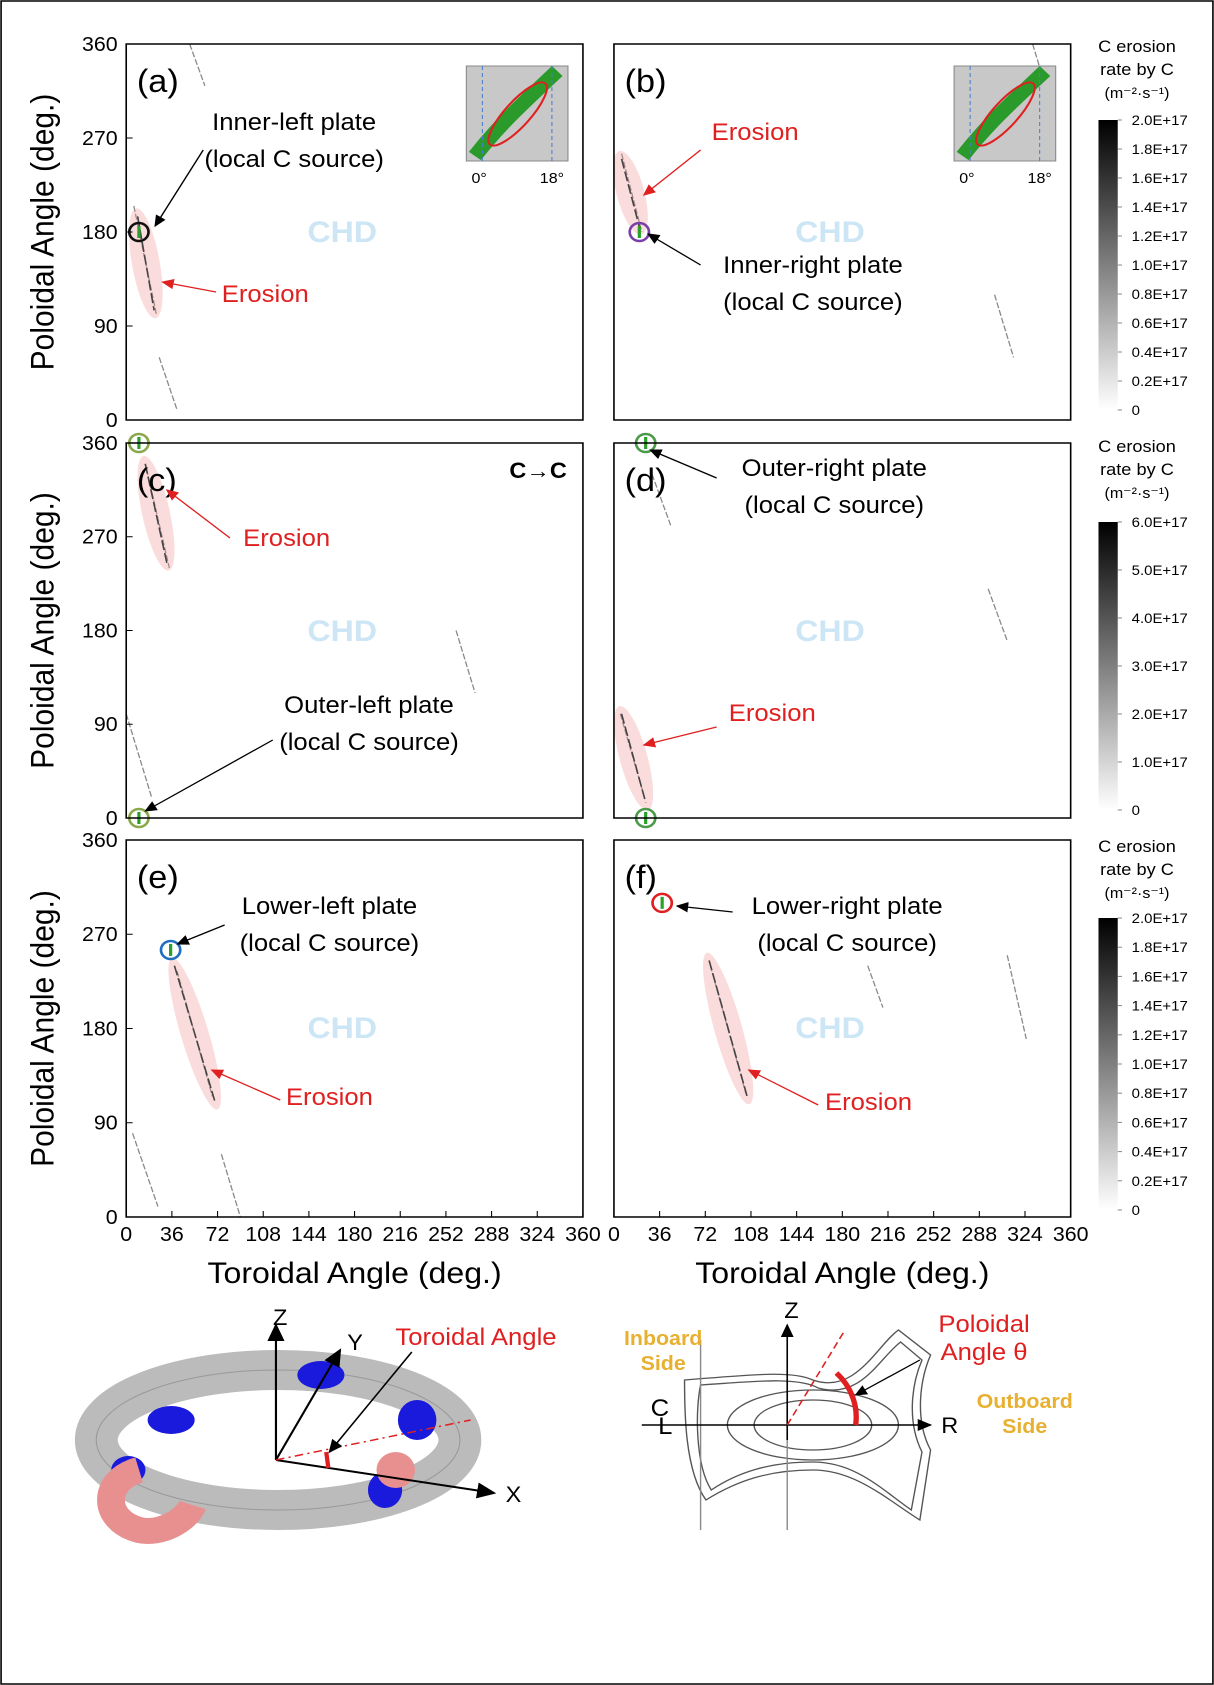 The image size is (1214, 1685). What do you see at coordinates (641, 878) in the screenshot?
I see `panel-label: (f)` at bounding box center [641, 878].